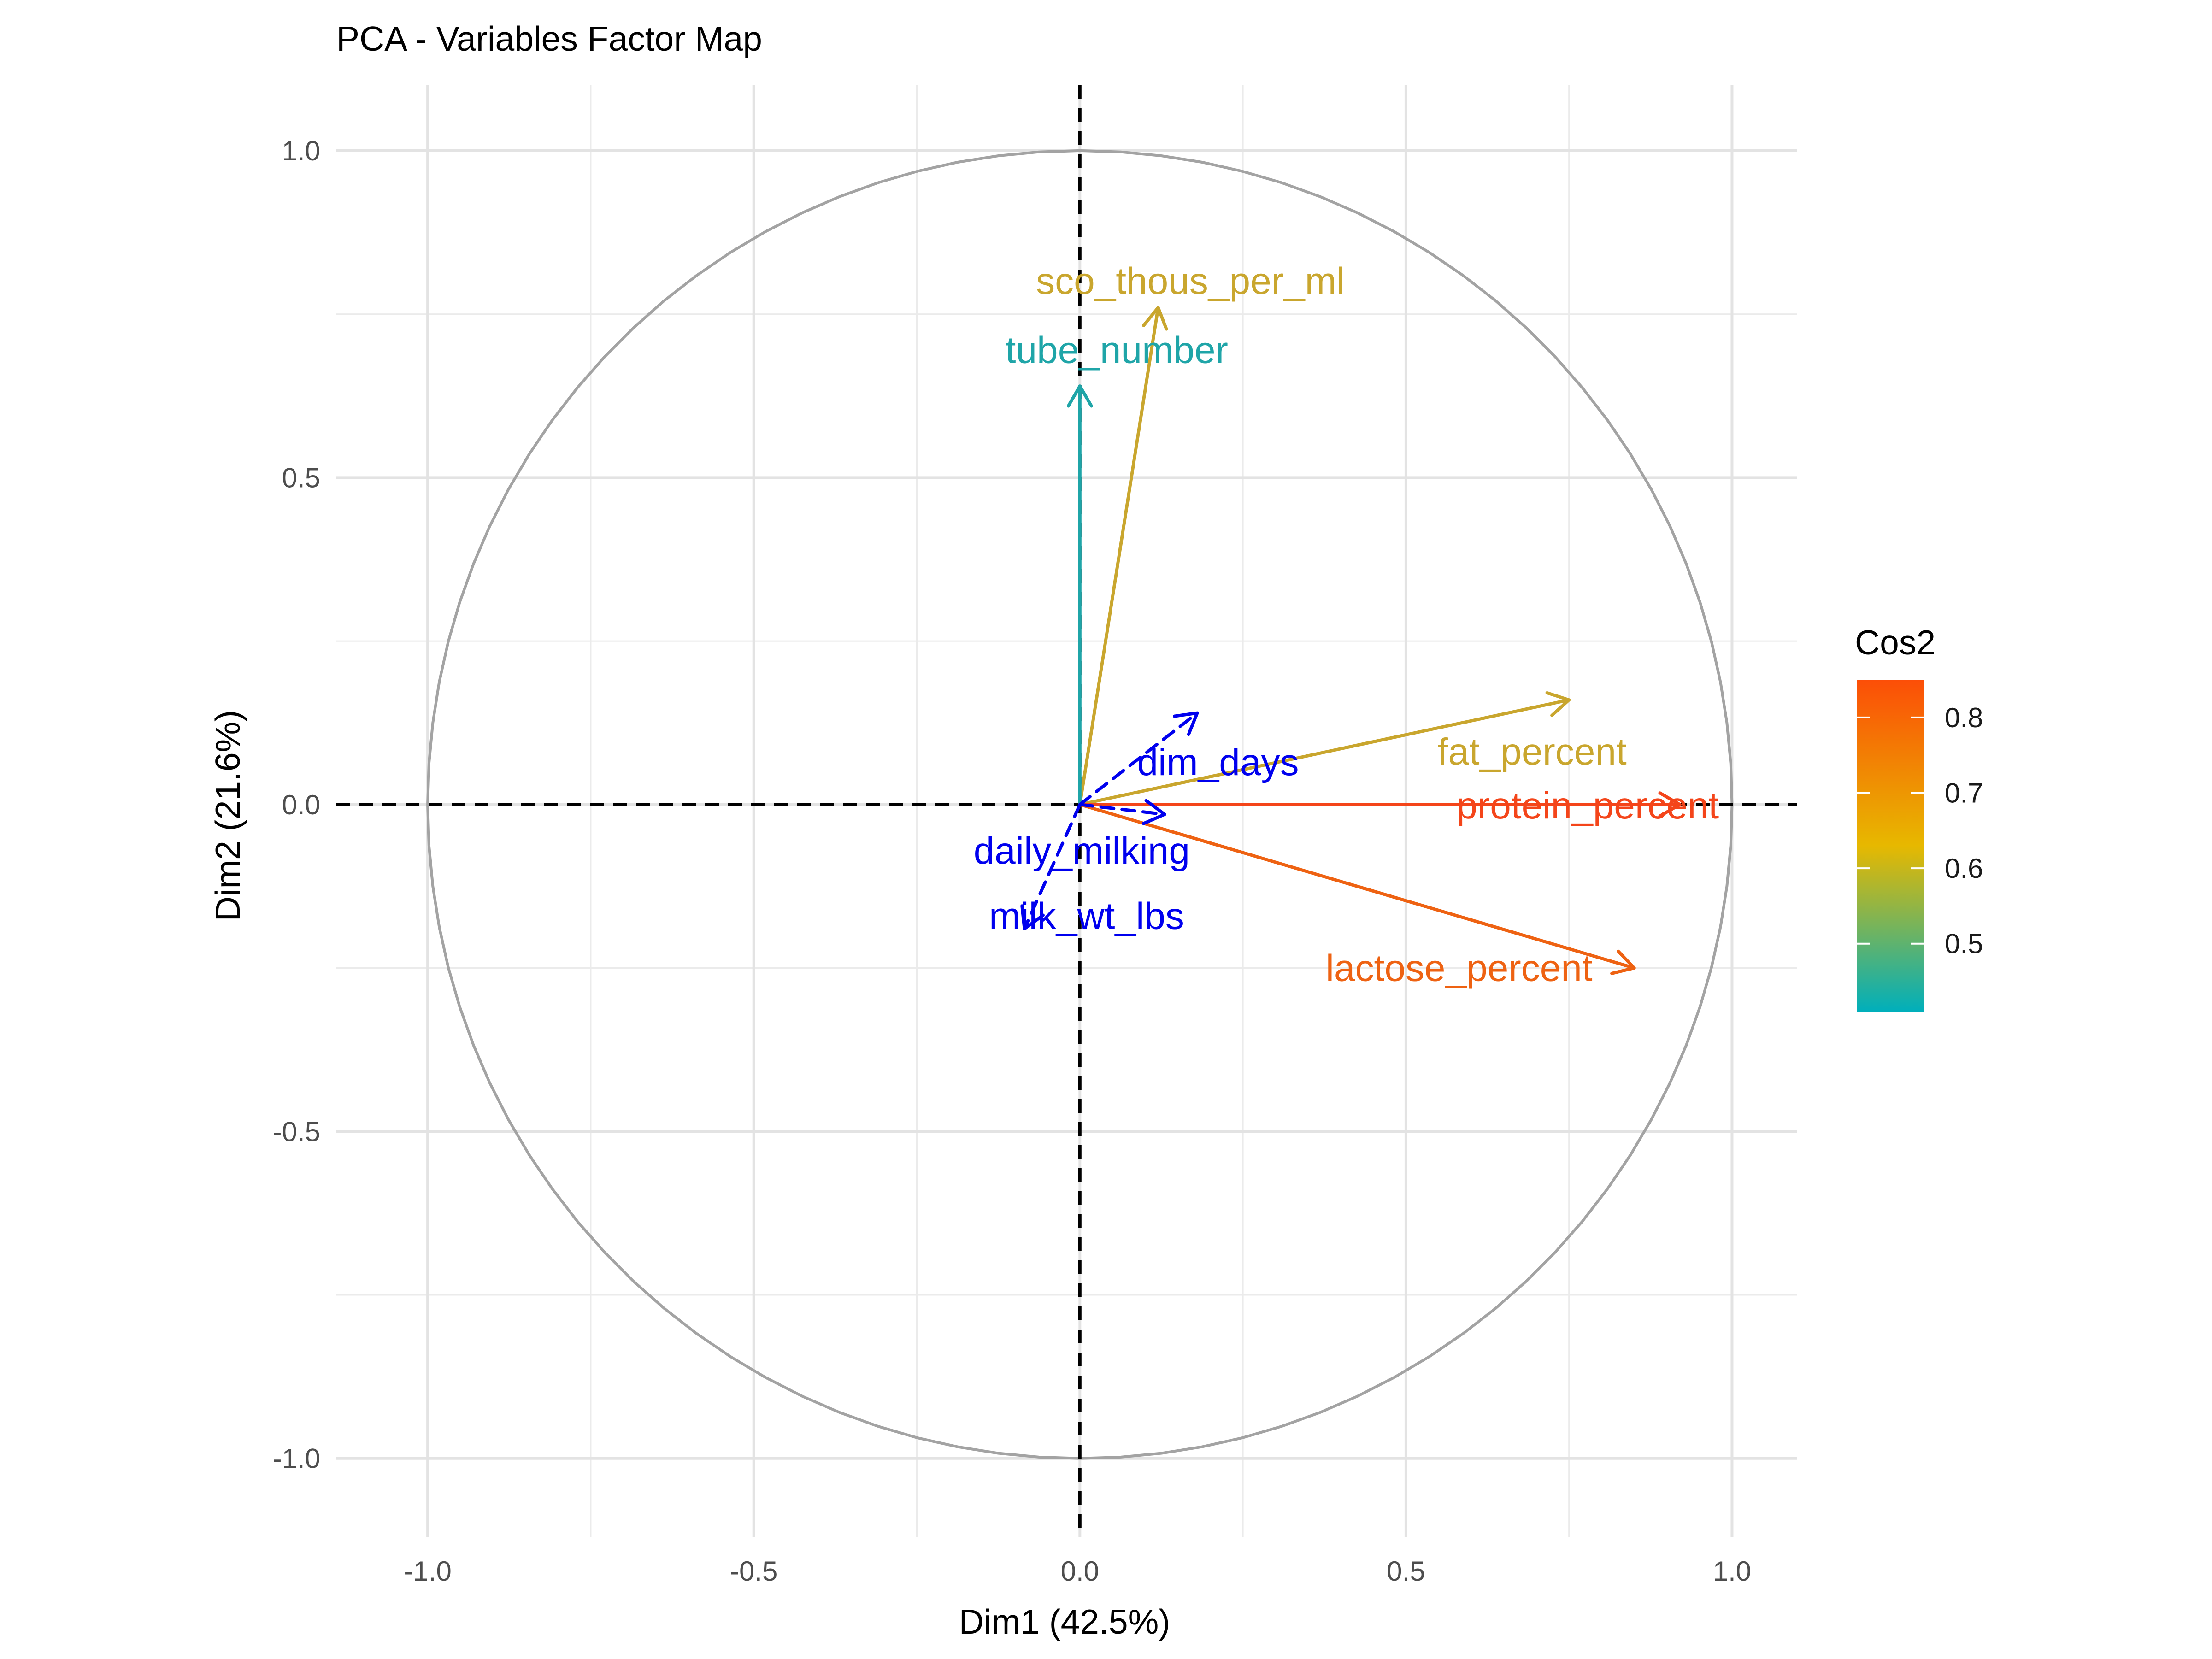 Image resolution: width=2212 pixels, height=1659 pixels. What do you see at coordinates (1064, 1621) in the screenshot?
I see `x-axis-title: Dim1 (42.5%)` at bounding box center [1064, 1621].